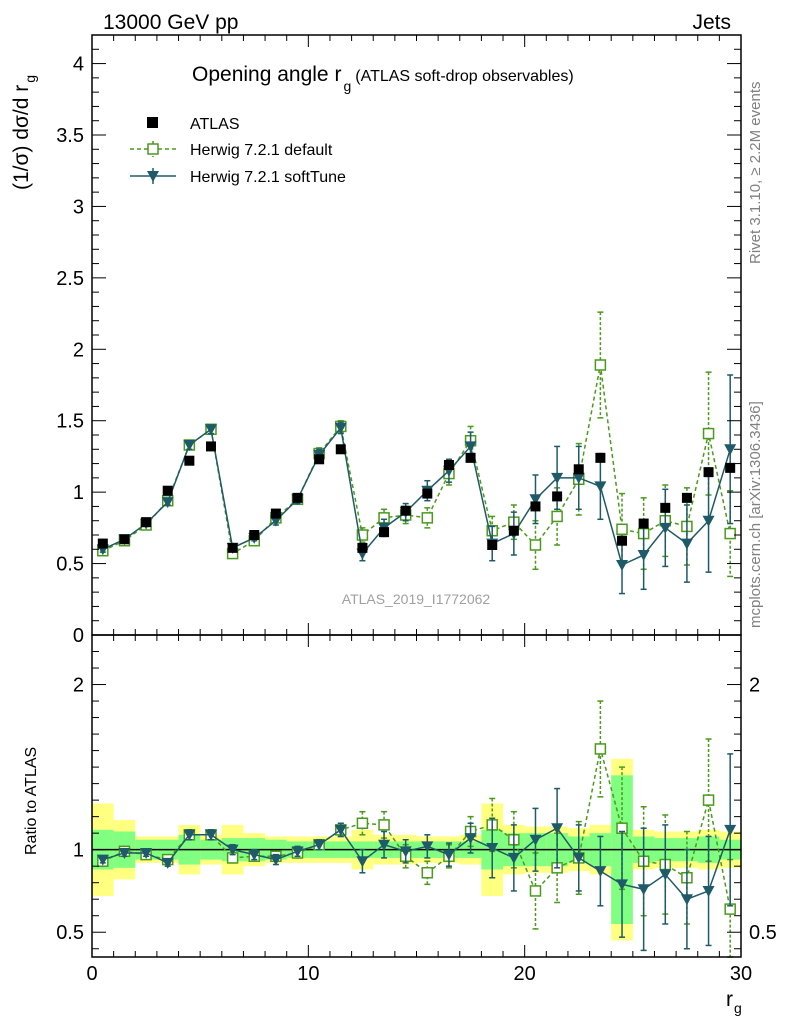 This screenshot has height=1024, width=786. What do you see at coordinates (78, 636) in the screenshot?
I see `y-tick-label-top: 0` at bounding box center [78, 636].